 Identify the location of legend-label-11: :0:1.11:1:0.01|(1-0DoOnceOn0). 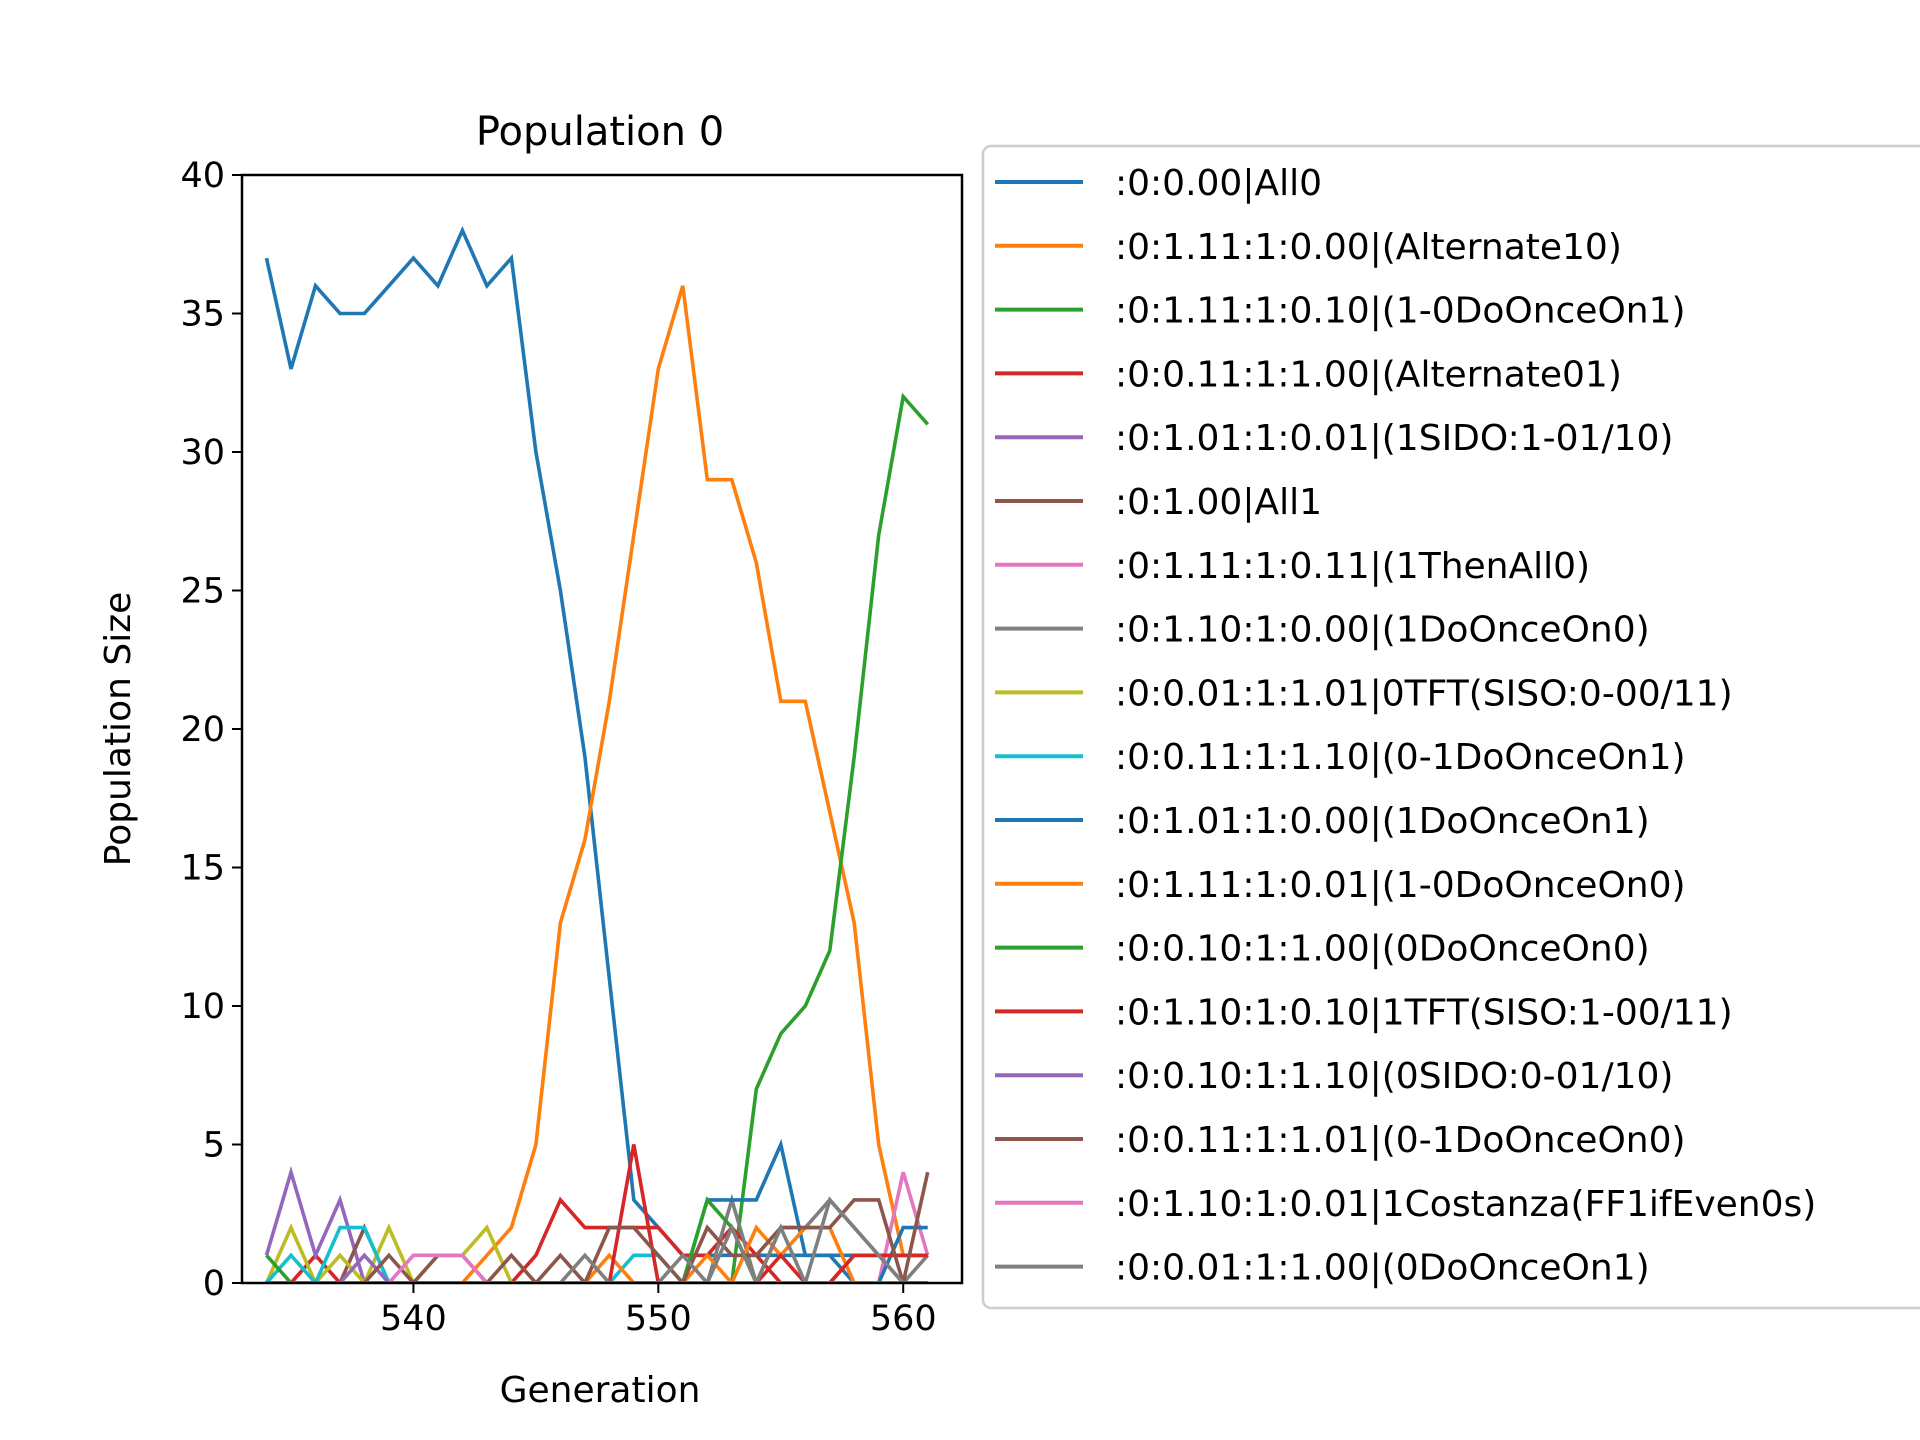
(1400, 885).